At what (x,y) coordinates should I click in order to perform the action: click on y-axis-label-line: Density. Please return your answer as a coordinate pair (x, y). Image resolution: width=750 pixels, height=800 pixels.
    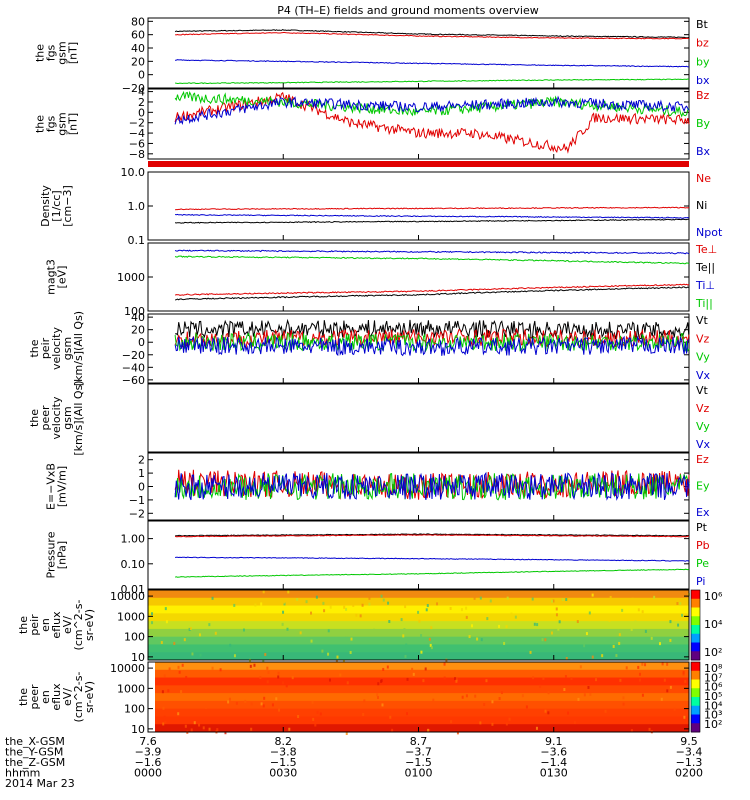
    Looking at the image, I should click on (45, 206).